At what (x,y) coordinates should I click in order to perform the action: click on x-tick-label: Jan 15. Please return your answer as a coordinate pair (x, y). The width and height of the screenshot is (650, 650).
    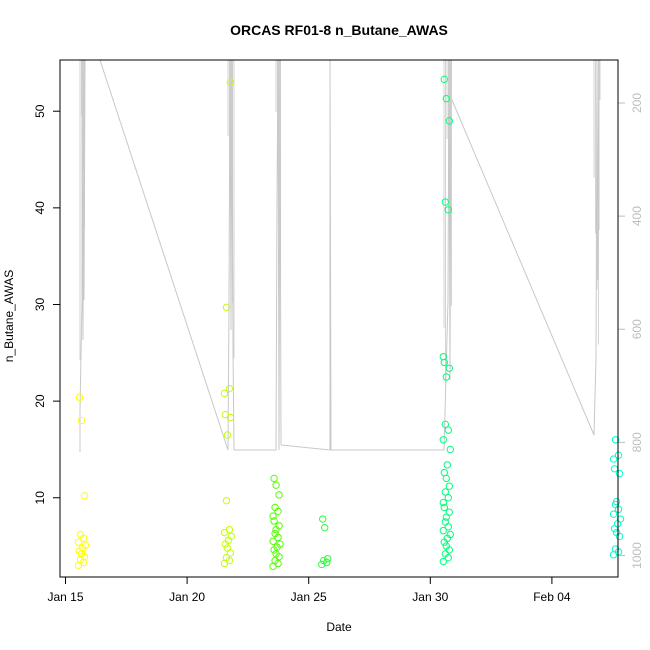
    Looking at the image, I should click on (65, 597).